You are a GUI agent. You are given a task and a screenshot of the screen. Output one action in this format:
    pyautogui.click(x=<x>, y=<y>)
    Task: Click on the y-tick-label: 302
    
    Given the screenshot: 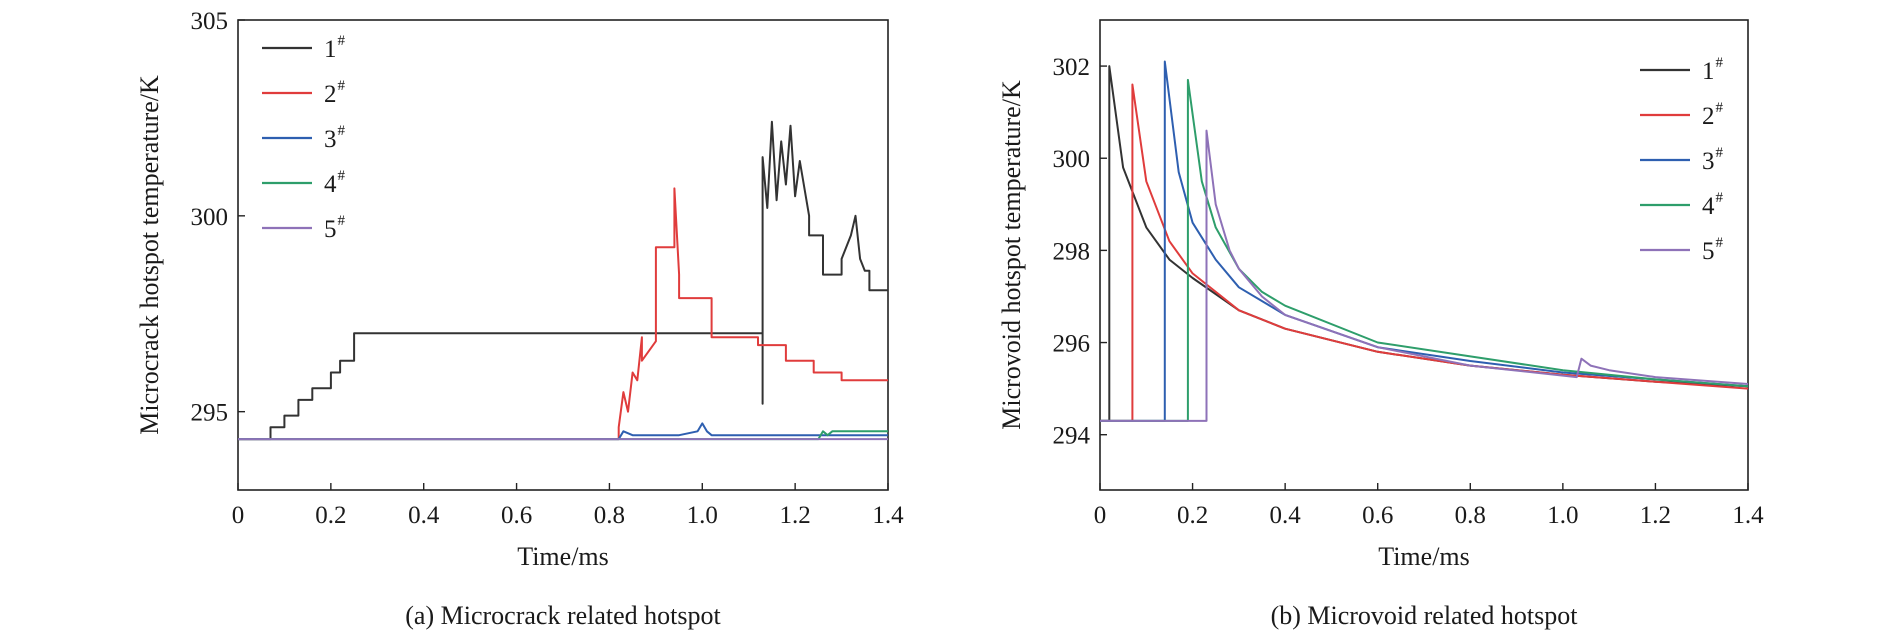 What is the action you would take?
    pyautogui.click(x=1072, y=67)
    